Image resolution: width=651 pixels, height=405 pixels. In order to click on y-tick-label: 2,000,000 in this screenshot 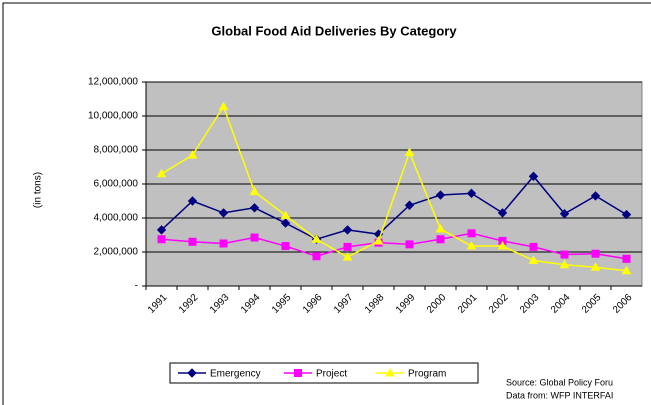, I will do `click(116, 252)`.